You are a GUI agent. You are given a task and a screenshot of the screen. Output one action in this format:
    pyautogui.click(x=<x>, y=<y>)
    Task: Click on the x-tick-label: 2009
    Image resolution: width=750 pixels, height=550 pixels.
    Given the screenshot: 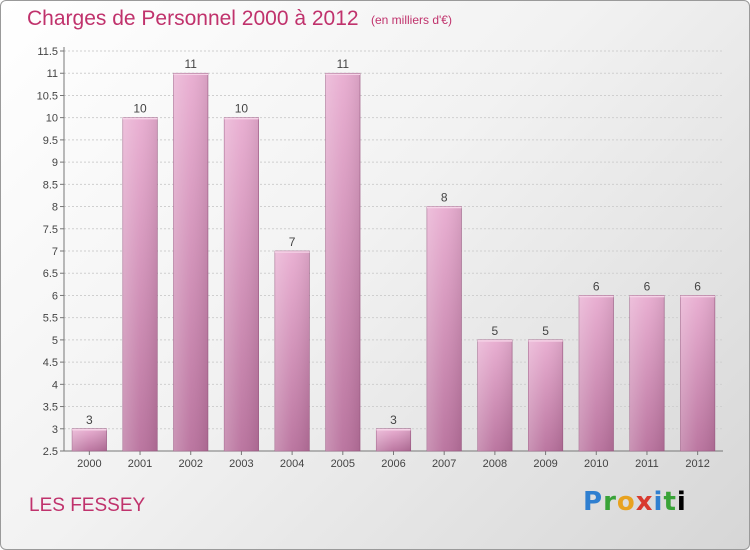 What is the action you would take?
    pyautogui.click(x=545, y=464)
    